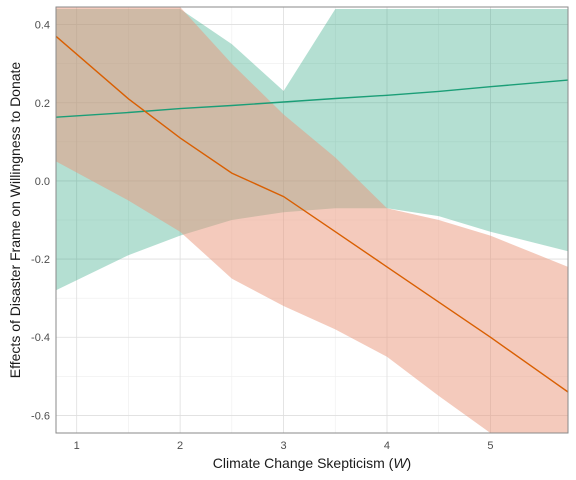 Image resolution: width=576 pixels, height=480 pixels. Describe the element at coordinates (42, 26) in the screenshot. I see `y-tick-label: 0.4` at that location.